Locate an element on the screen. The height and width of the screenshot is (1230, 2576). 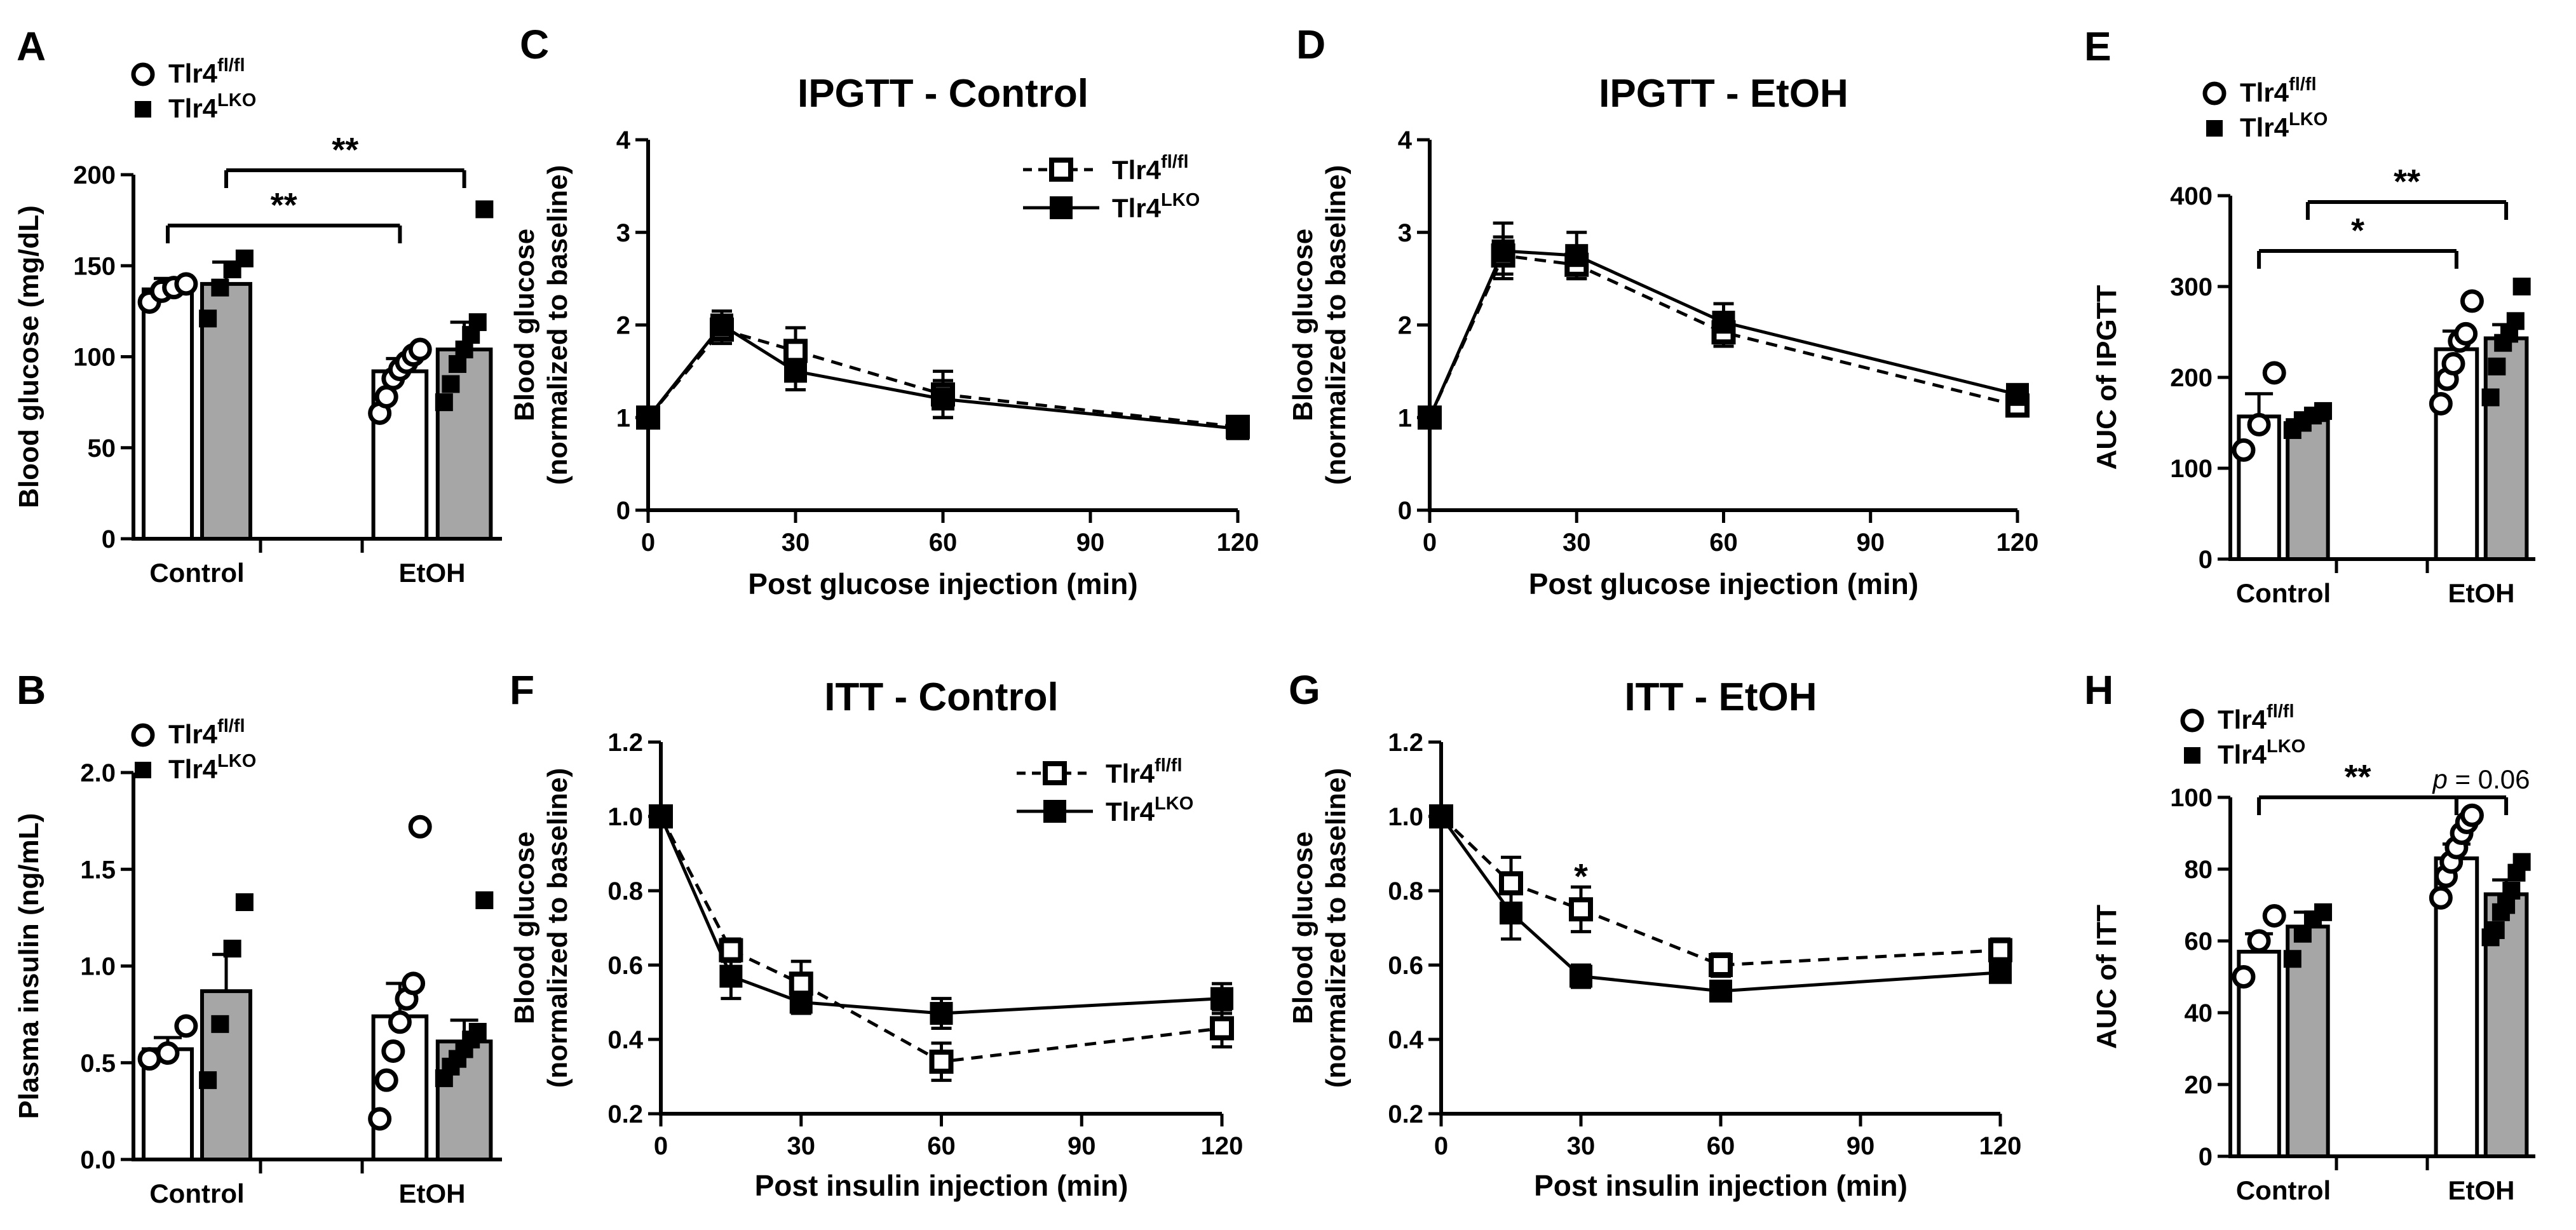
y-axis-label-2: (normalized to baseline) is located at coordinates (557, 928).